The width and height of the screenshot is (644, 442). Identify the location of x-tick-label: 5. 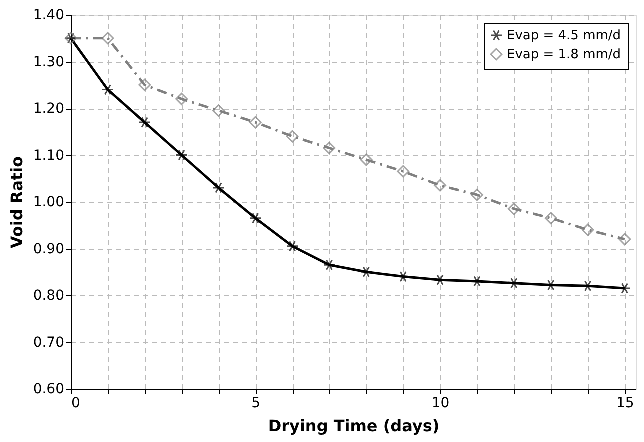
(256, 404).